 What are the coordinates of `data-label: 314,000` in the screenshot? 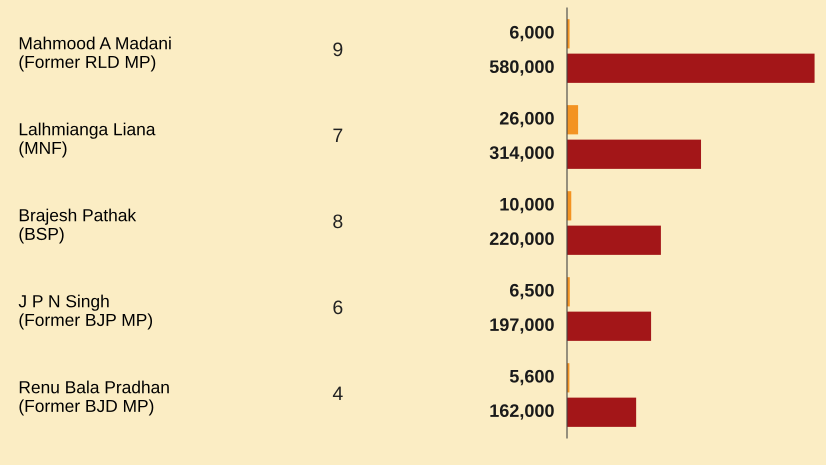 It's located at (522, 154).